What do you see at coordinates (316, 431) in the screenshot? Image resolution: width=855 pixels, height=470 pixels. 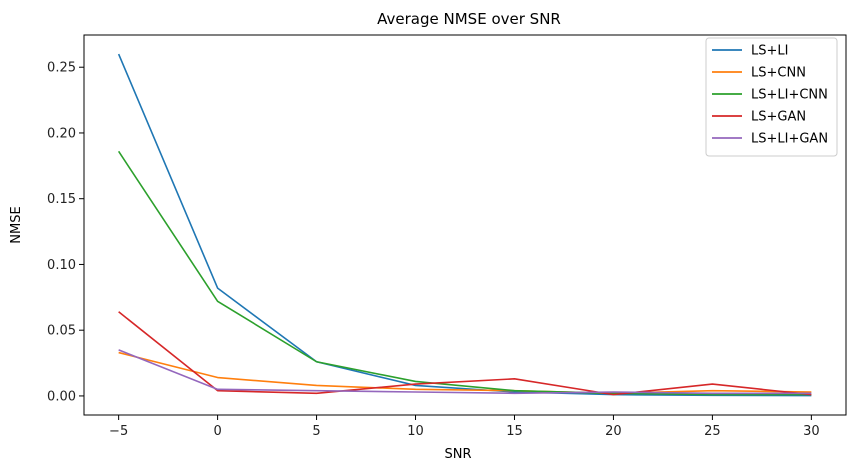 I see `x-tick-label: 5` at bounding box center [316, 431].